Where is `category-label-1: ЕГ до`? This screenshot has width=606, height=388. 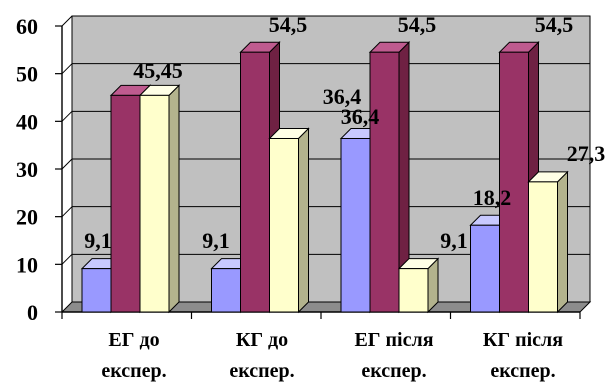 category-label-1: ЕГ до is located at coordinates (133, 340).